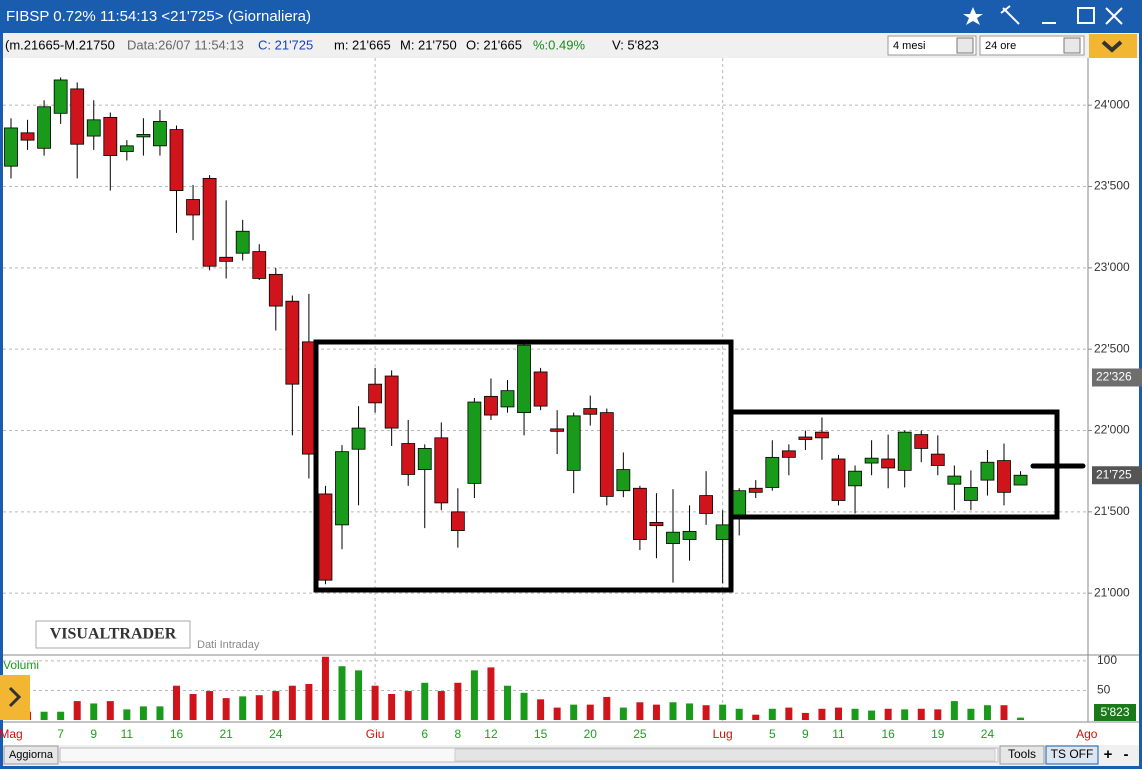  What do you see at coordinates (113, 634) in the screenshot?
I see `logo-box` at bounding box center [113, 634].